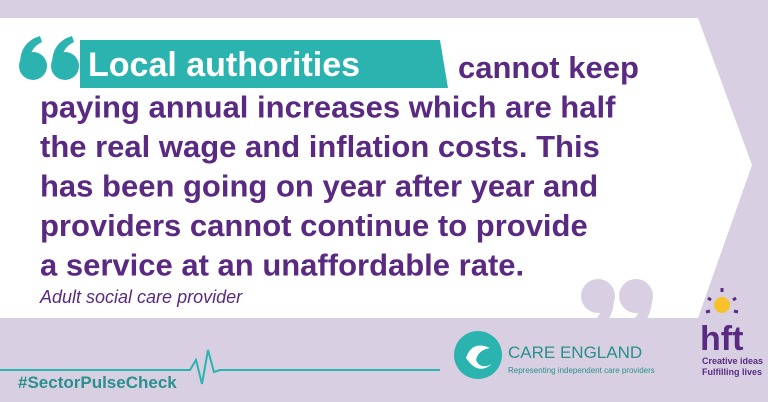  Describe the element at coordinates (732, 372) in the screenshot. I see `hft-tagline: Fulfilling lives` at that location.